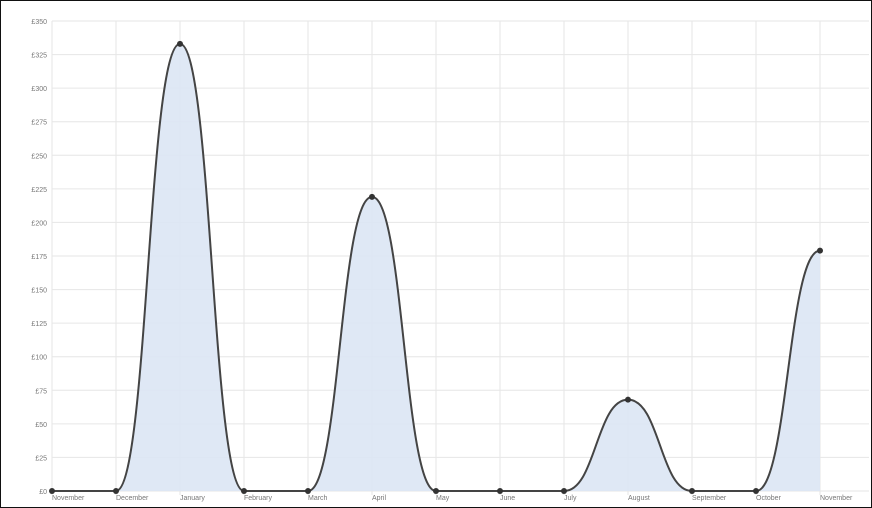  I want to click on y-tick-label: £150, so click(39, 291).